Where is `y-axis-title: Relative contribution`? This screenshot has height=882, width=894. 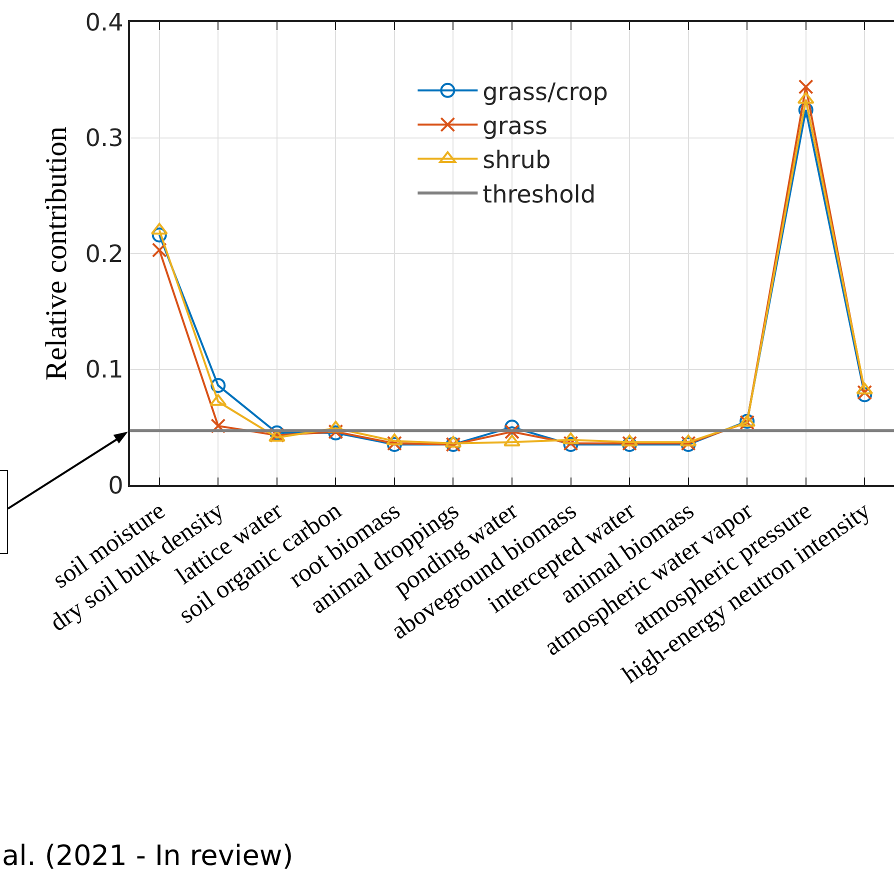 y-axis-title: Relative contribution is located at coordinates (56, 253).